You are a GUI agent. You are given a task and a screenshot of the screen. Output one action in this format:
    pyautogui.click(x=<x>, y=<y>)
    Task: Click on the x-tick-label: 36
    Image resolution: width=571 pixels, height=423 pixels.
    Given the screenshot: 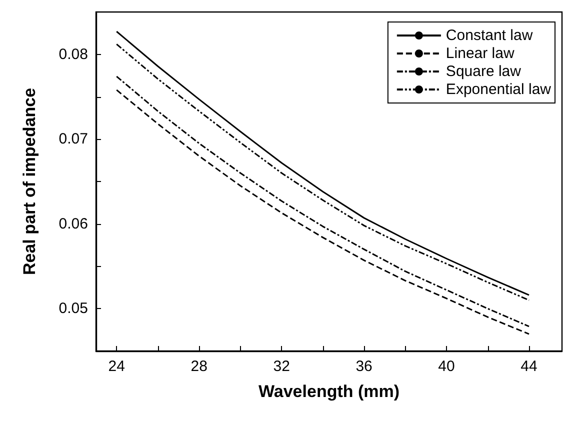 What is the action you would take?
    pyautogui.click(x=364, y=366)
    